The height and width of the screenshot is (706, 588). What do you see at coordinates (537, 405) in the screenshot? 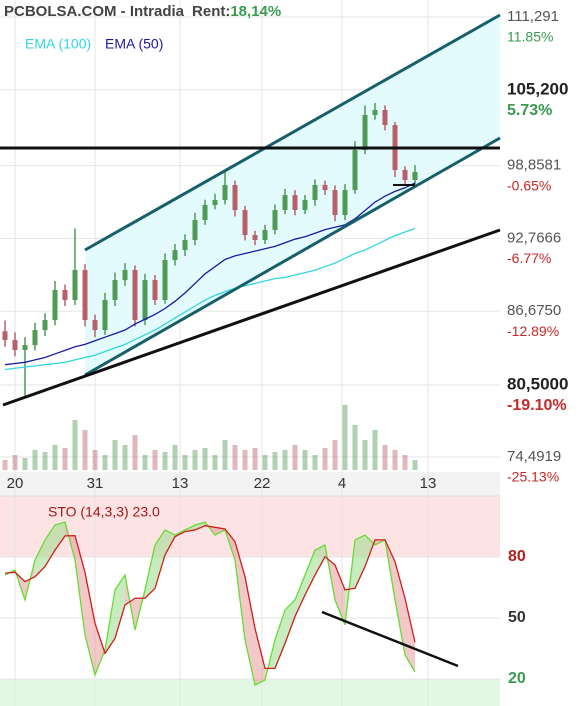
I see `y-tick-change: -19.10%` at bounding box center [537, 405].